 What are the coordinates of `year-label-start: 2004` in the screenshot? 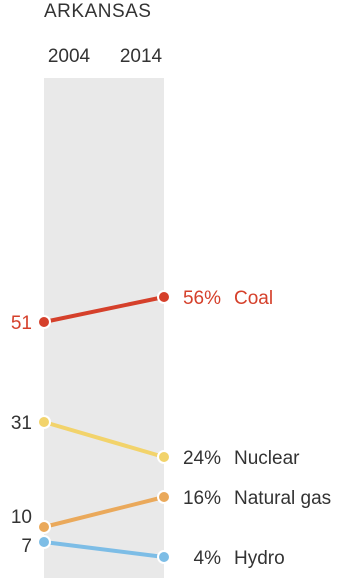 It's located at (69, 56).